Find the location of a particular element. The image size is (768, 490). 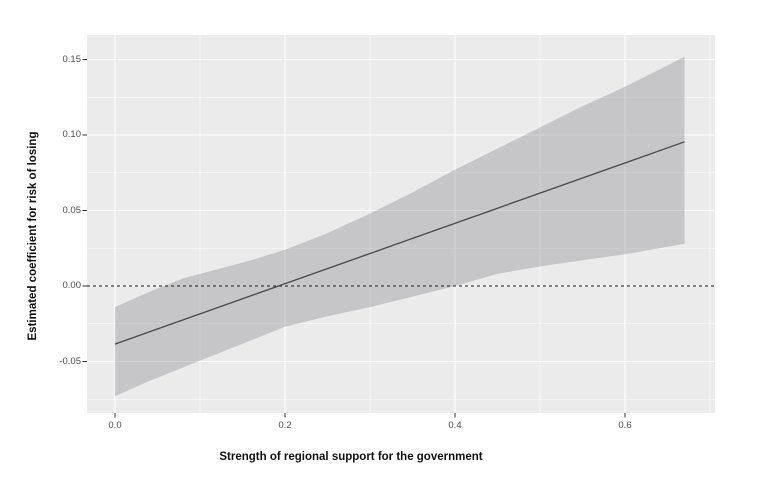

y-tick-label: 0.15 is located at coordinates (72, 59).